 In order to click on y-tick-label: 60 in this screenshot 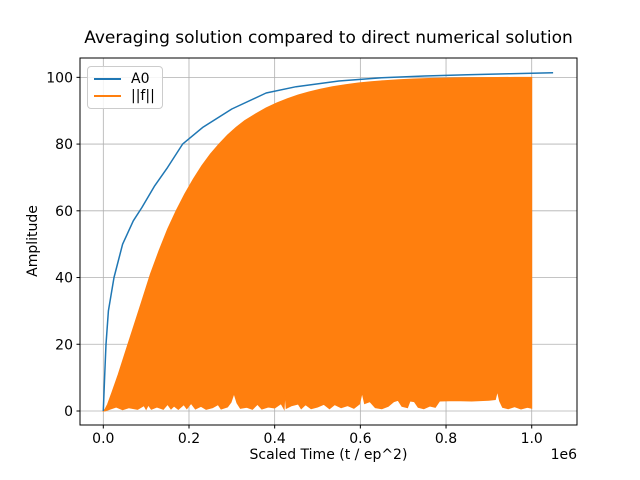, I will do `click(64, 212)`.